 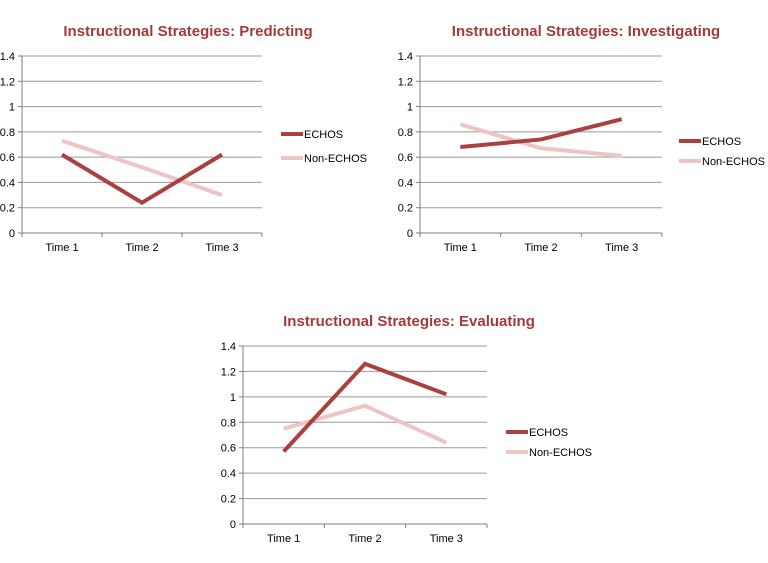 I want to click on chart-title: Instructional Strategies: Predicting, so click(x=187, y=31).